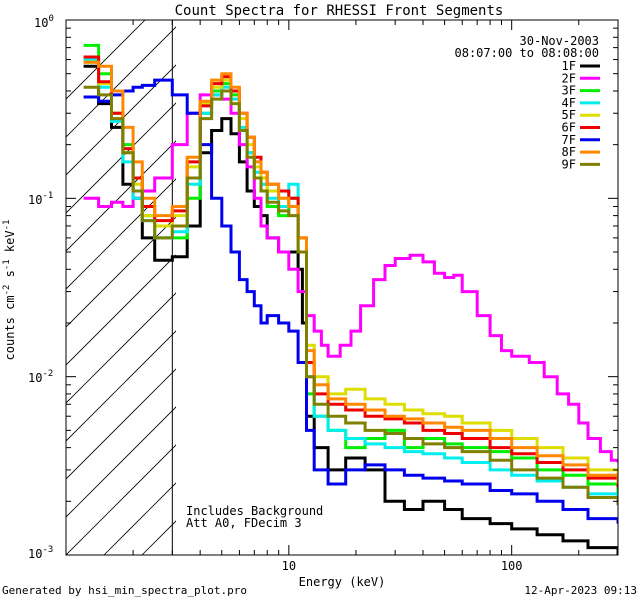  Describe the element at coordinates (569, 78) in the screenshot. I see `legend-label-2f: 2F` at that location.